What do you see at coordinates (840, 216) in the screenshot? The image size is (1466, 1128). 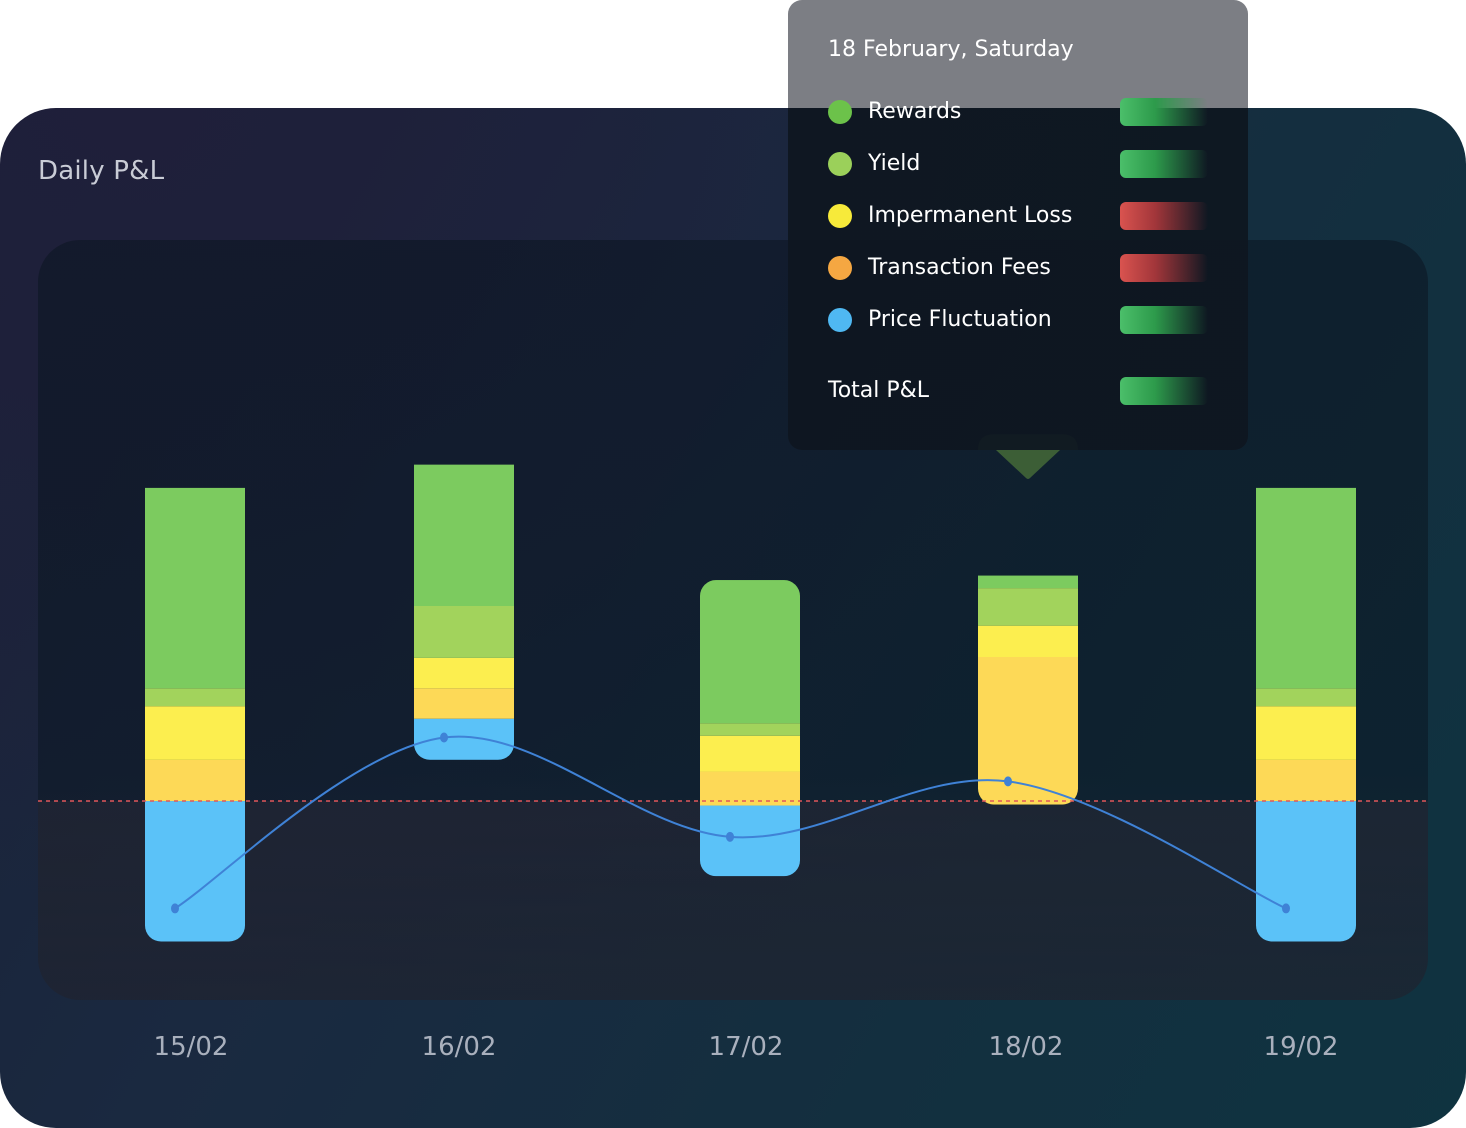 I see `impermanent-loss-dot-icon` at bounding box center [840, 216].